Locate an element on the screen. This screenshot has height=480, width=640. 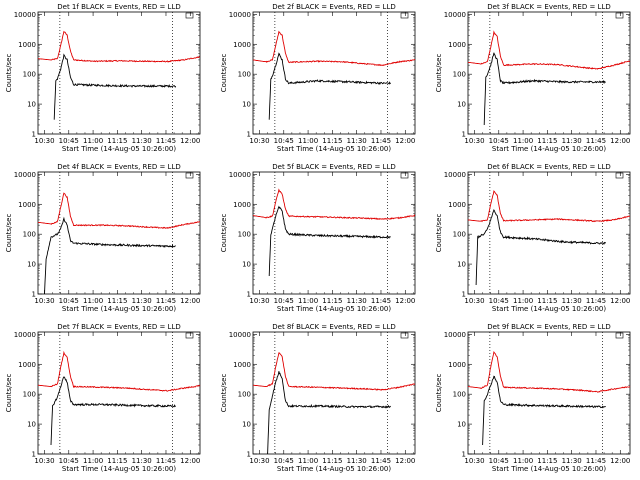
panel-title: Det 6f BLACK = Events, RED = LLD is located at coordinates (548, 167).